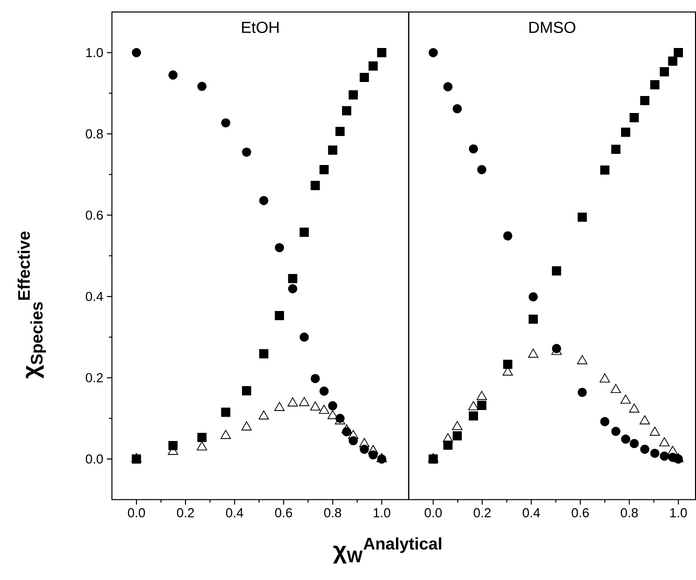  Describe the element at coordinates (94, 134) in the screenshot. I see `y-tick-label: 0.8` at that location.